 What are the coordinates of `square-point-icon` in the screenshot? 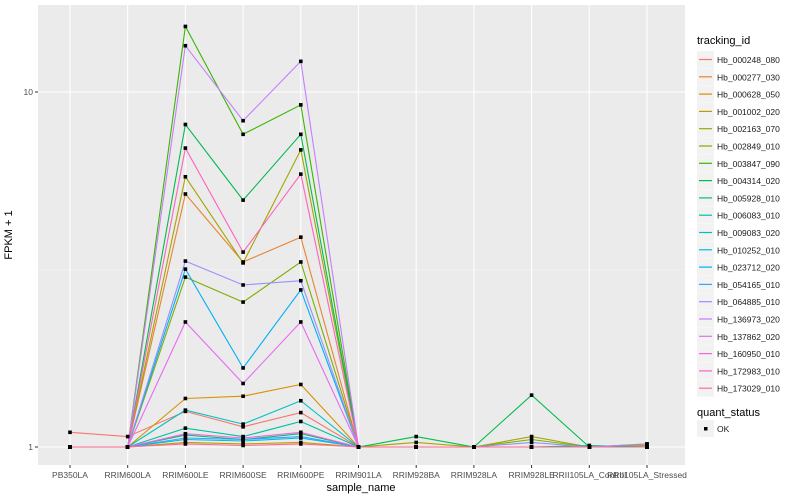 It's located at (706, 429).